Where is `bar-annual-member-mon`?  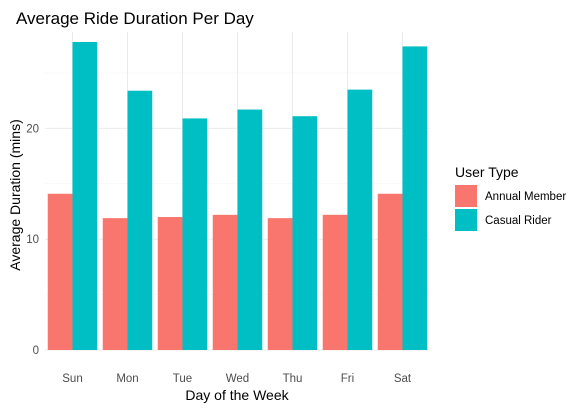
bar-annual-member-mon is located at coordinates (115, 284).